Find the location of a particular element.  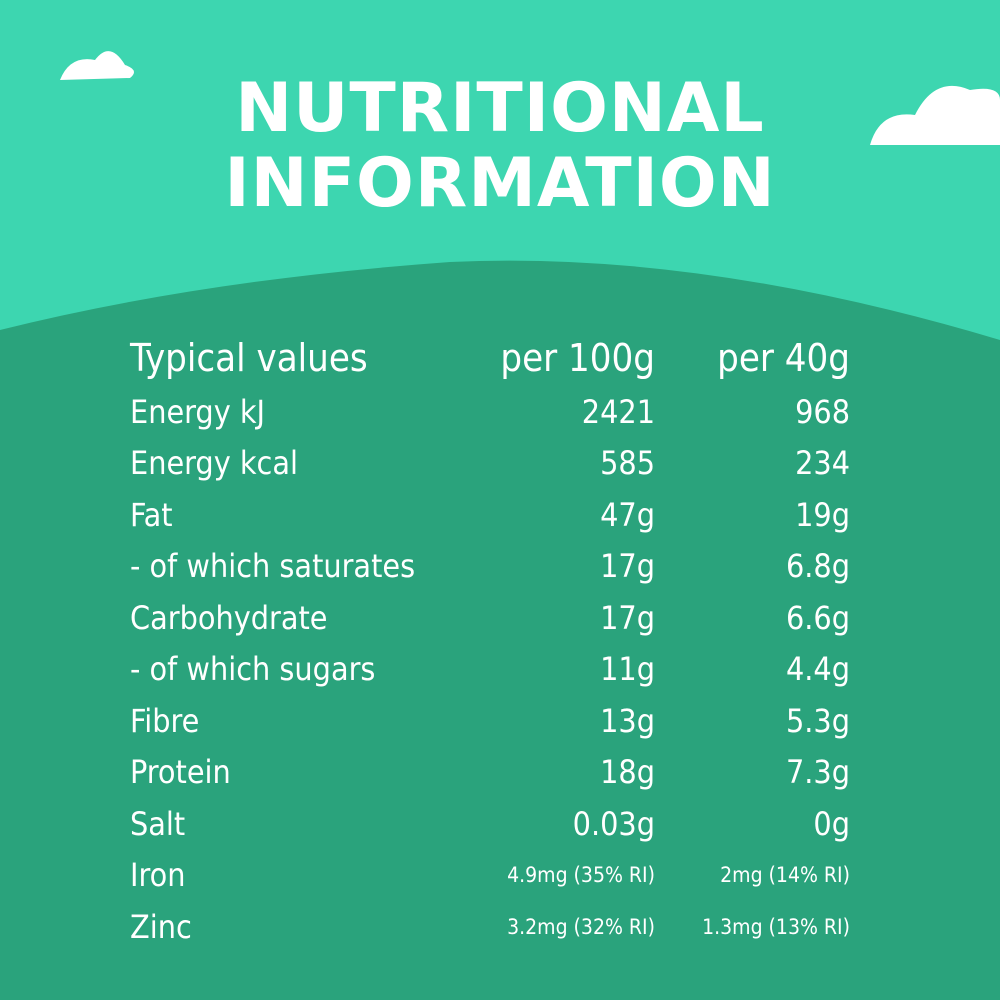

table-row: Fat 47g 19g is located at coordinates (490, 515).